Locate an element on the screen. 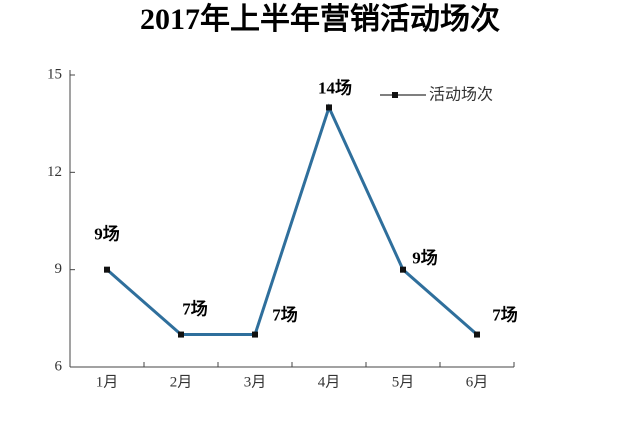 Image resolution: width=640 pixels, height=443 pixels. y-tick-label: 6 is located at coordinates (59, 366).